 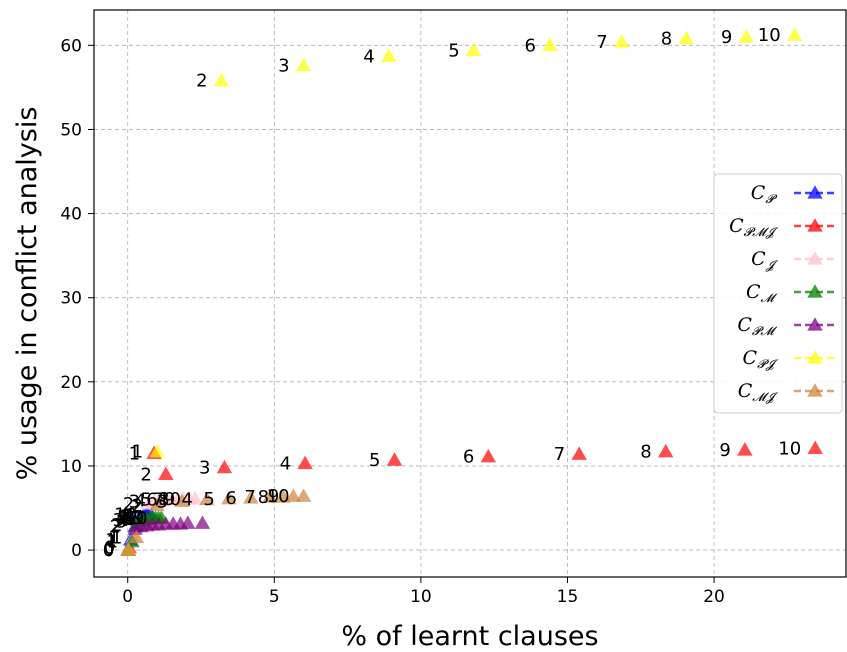 I want to click on x-tick-label: 20, so click(x=714, y=597).